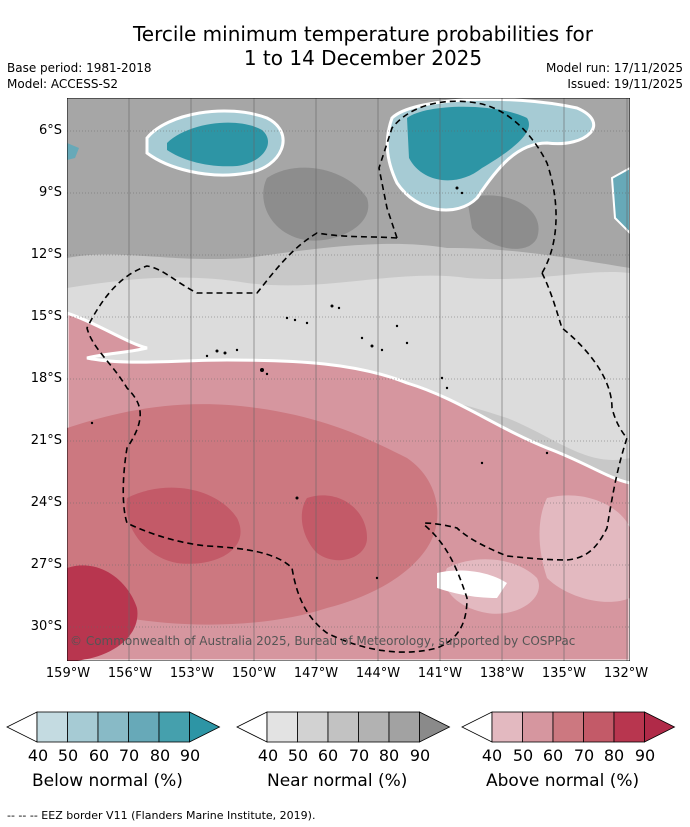 The width and height of the screenshot is (690, 827). What do you see at coordinates (46, 564) in the screenshot?
I see `lat-label-27s: 27°S` at bounding box center [46, 564].